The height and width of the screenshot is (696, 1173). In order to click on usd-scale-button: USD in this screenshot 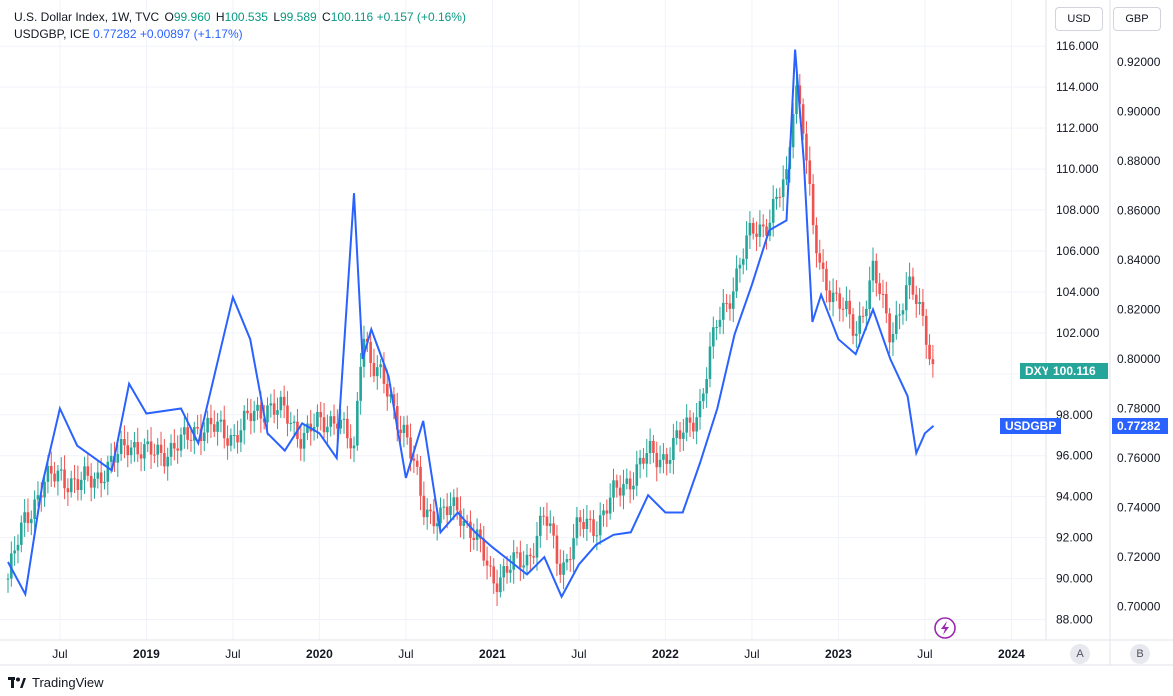, I will do `click(1079, 19)`.